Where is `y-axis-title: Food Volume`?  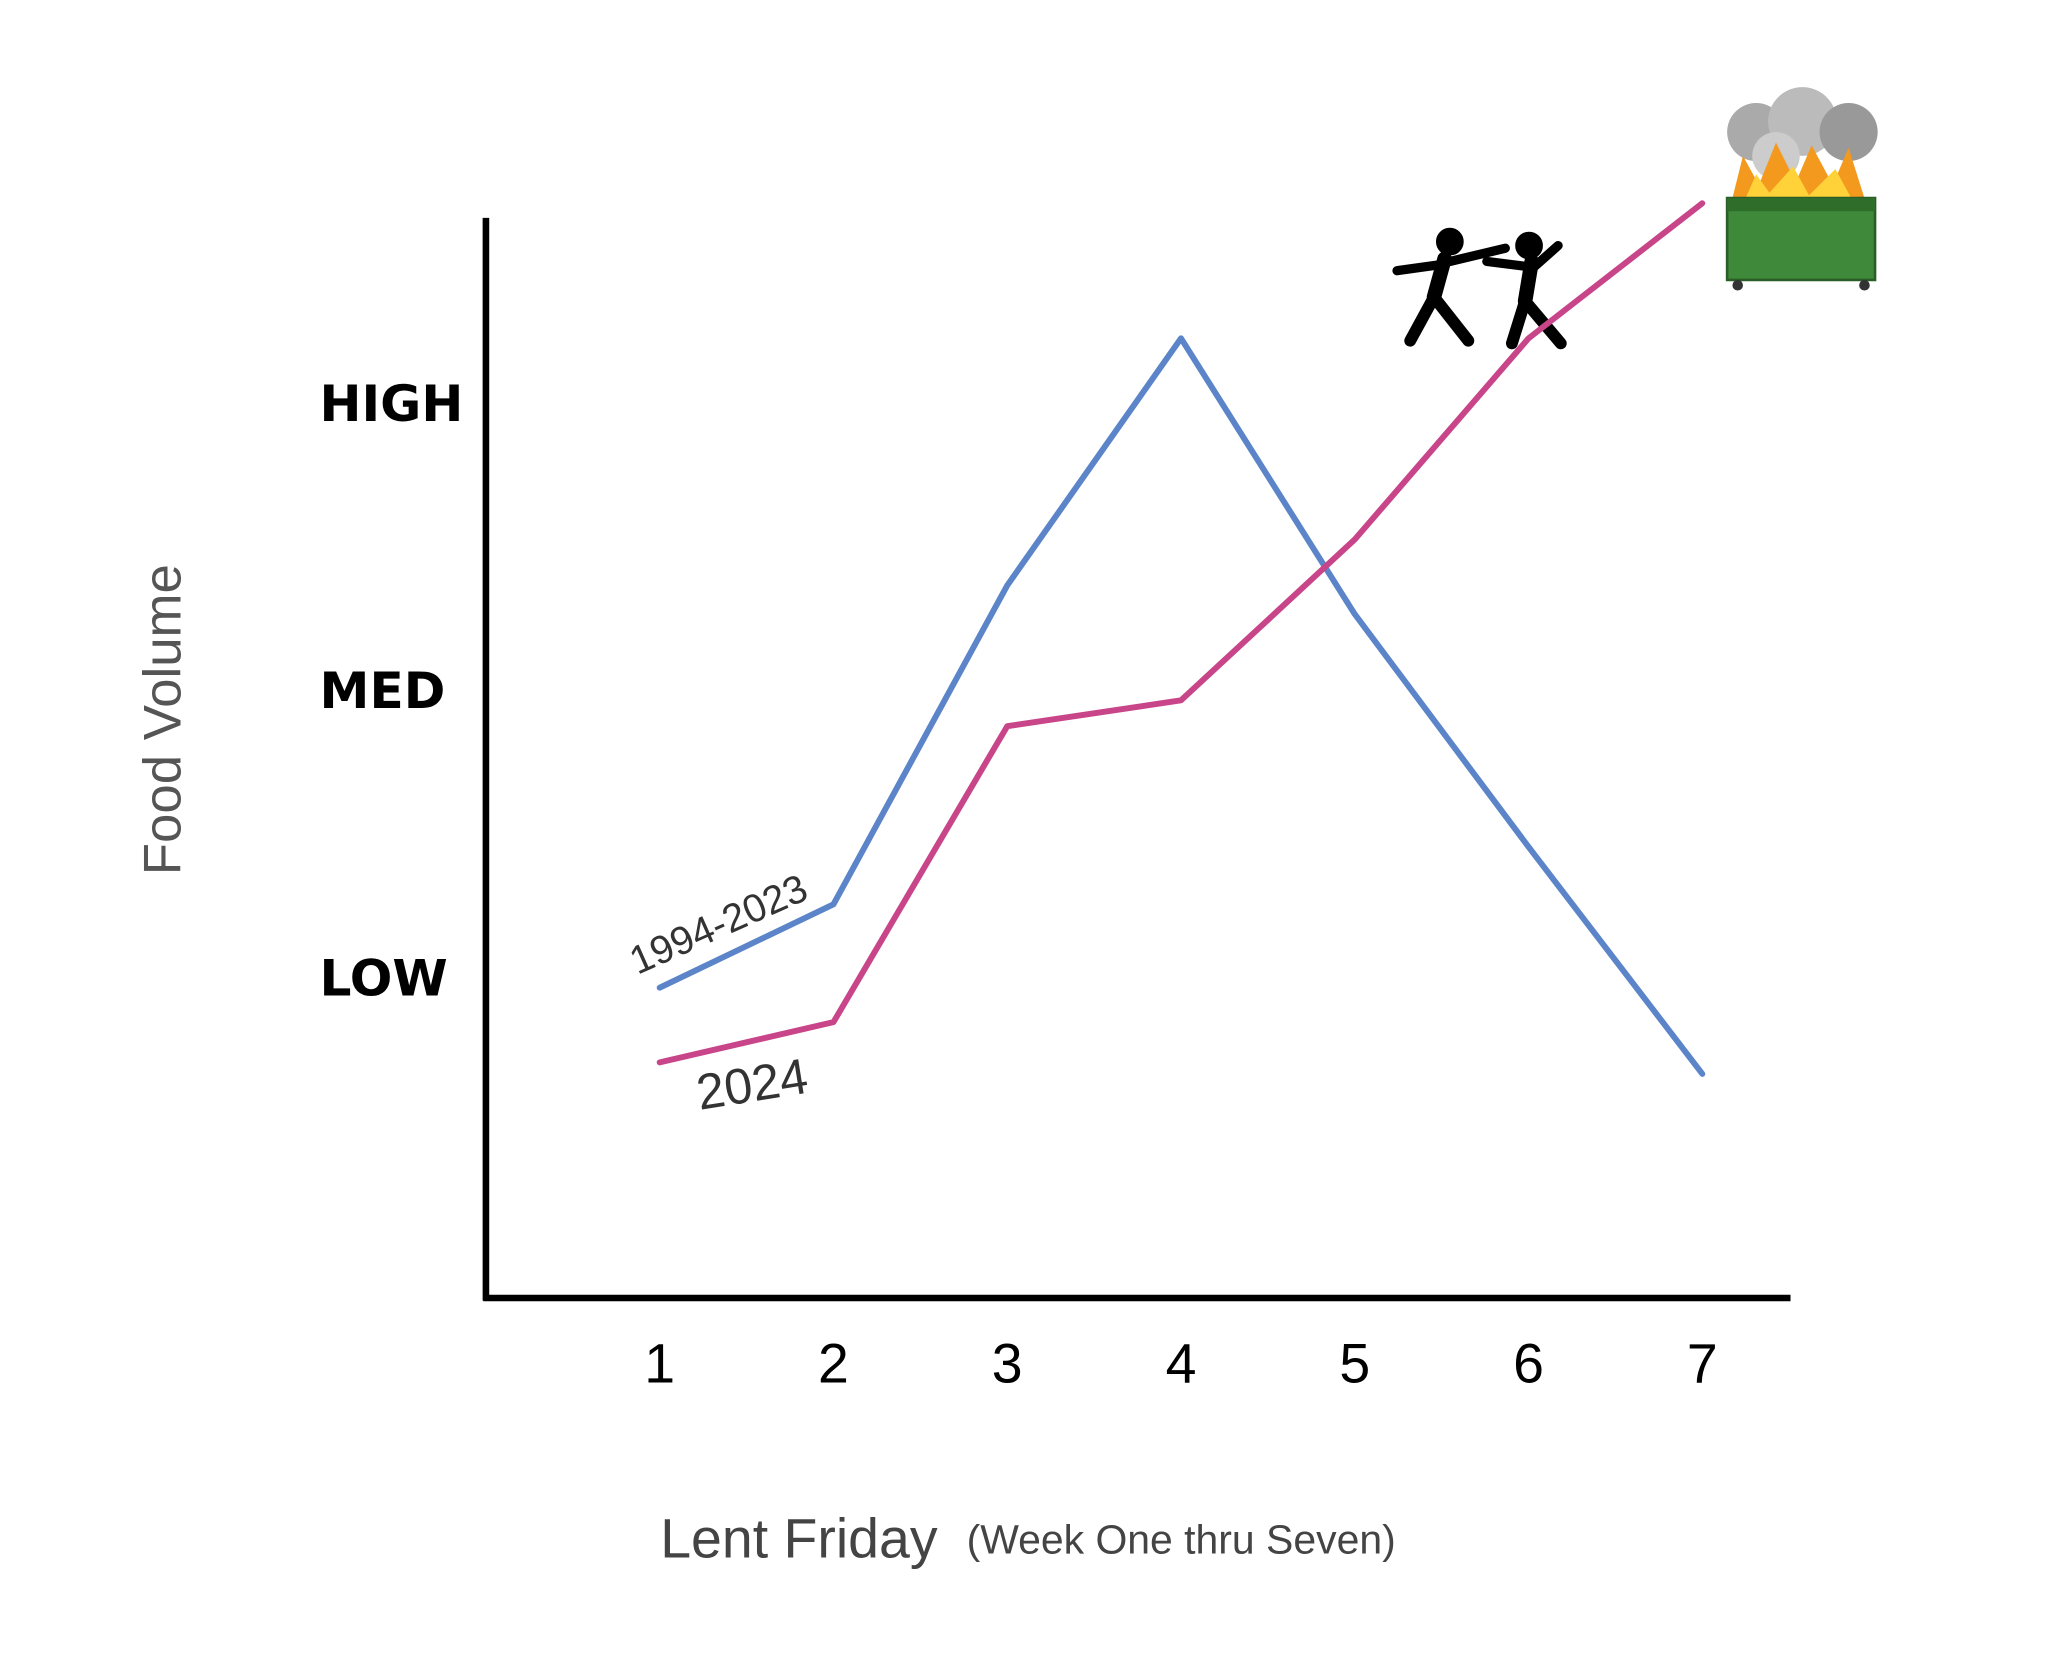
y-axis-title: Food Volume is located at coordinates (162, 719).